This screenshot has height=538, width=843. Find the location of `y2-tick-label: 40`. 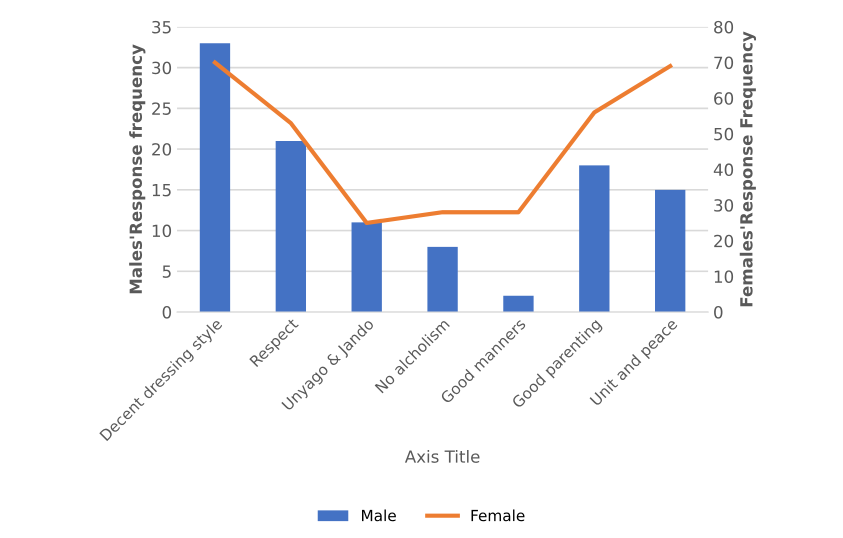

y2-tick-label: 40 is located at coordinates (724, 169).